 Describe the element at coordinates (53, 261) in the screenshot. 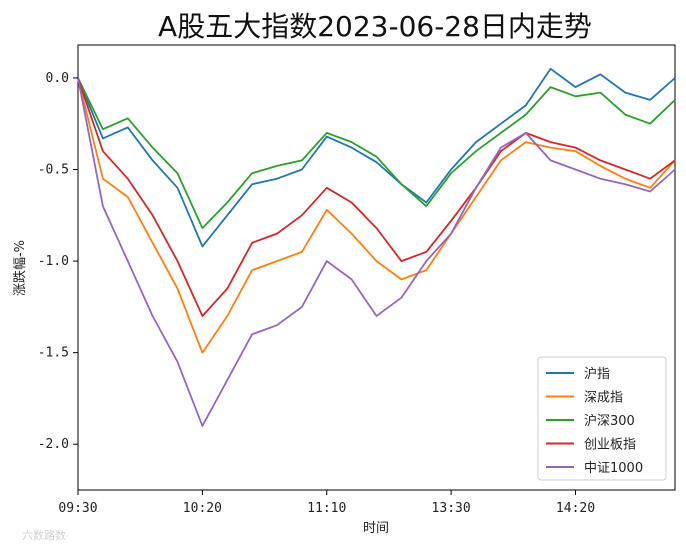

I see `y-tick-label: -1.0` at that location.